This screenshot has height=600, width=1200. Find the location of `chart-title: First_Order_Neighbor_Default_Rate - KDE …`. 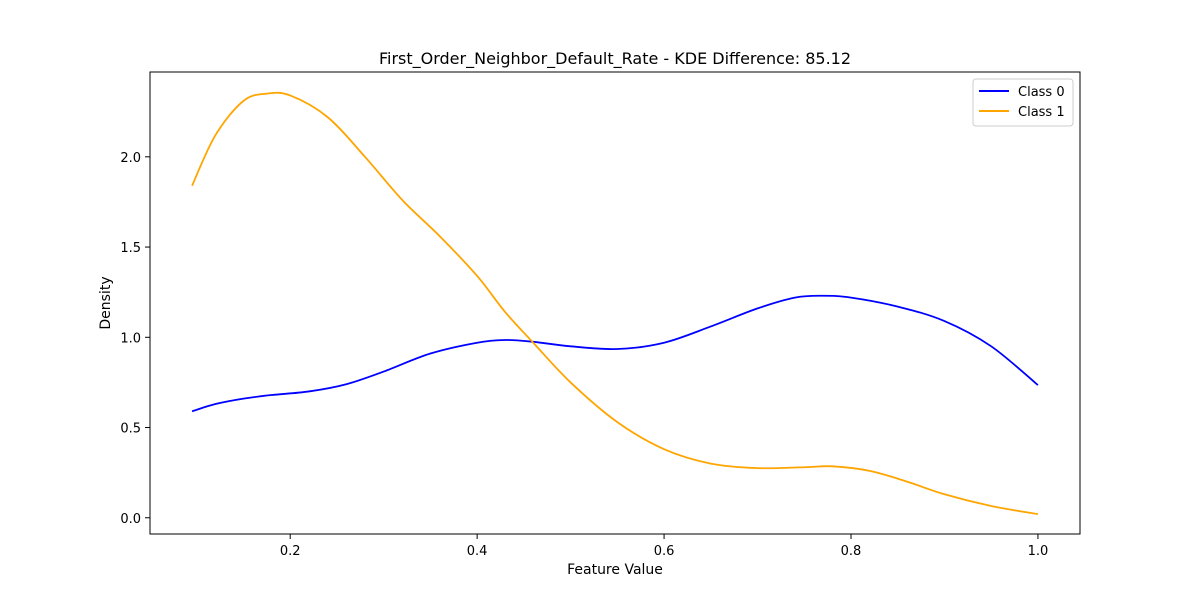

chart-title: First_Order_Neighbor_Default_Rate - KDE … is located at coordinates (615, 59).